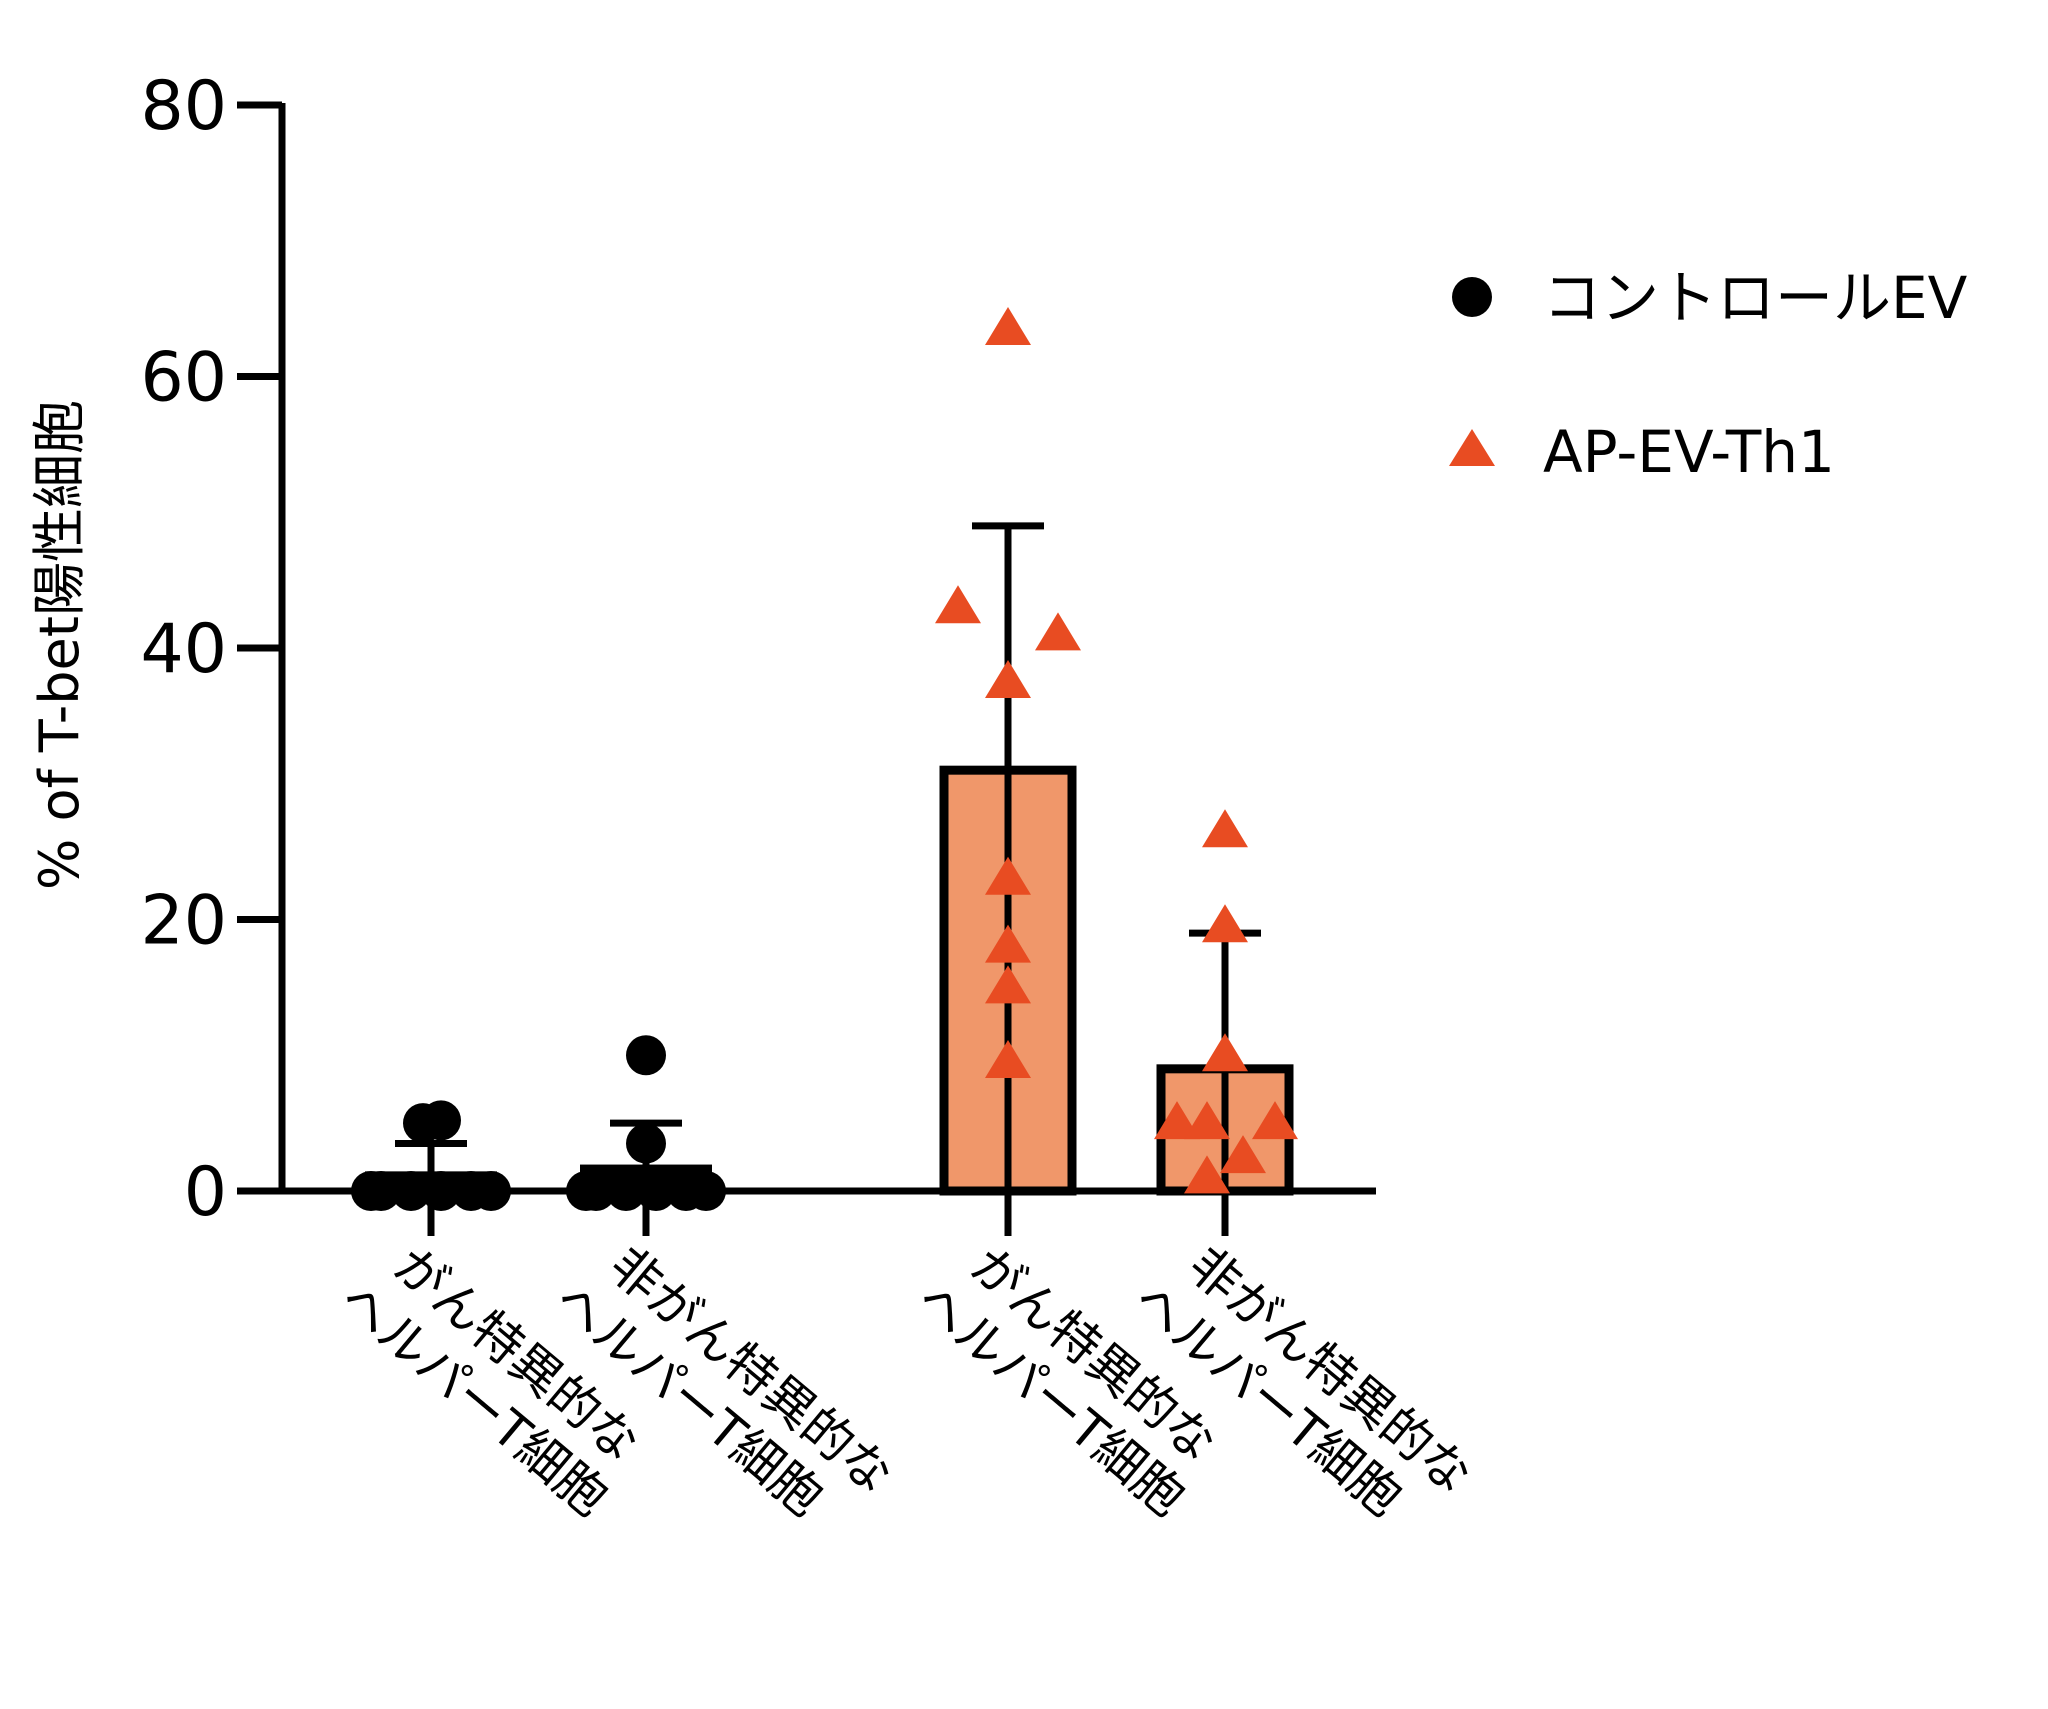 This screenshot has height=1709, width=2048. Describe the element at coordinates (1472, 297) in the screenshot. I see `legend-marker-control` at that location.